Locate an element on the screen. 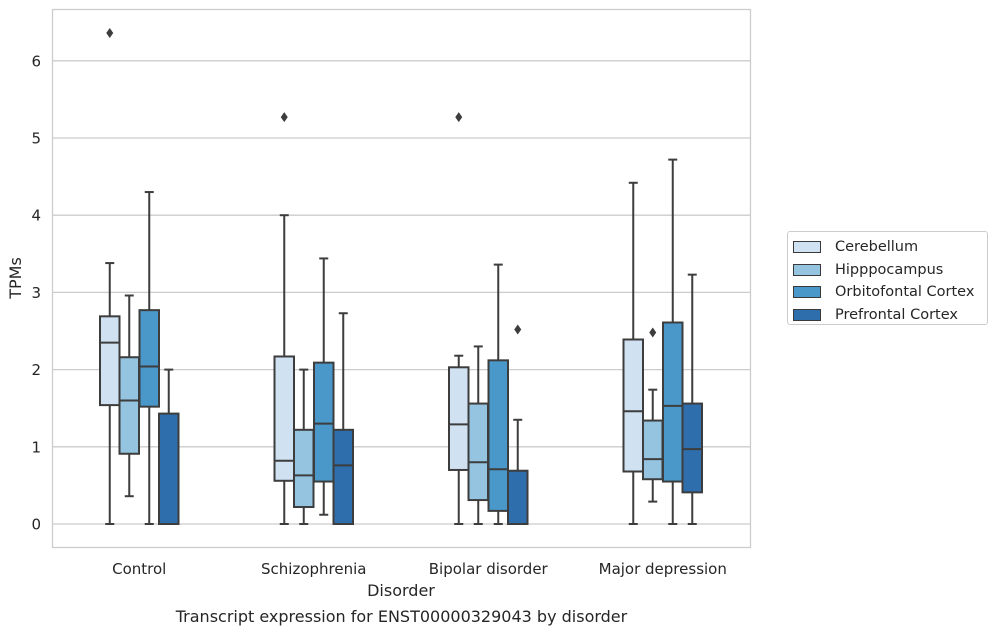 This screenshot has height=634, width=999. box-s3-c1 is located at coordinates (149, 358).